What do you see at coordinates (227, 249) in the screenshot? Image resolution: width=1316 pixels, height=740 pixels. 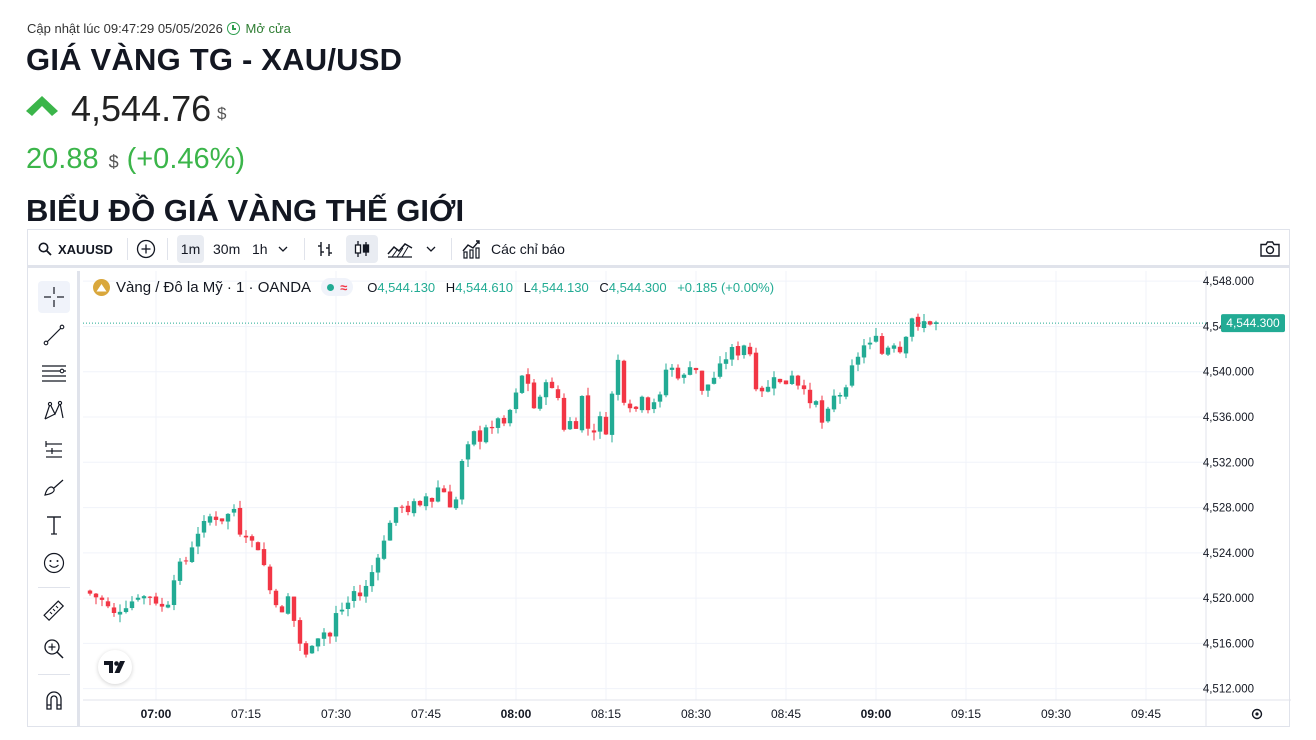 I see `interval-30m: 30m` at bounding box center [227, 249].